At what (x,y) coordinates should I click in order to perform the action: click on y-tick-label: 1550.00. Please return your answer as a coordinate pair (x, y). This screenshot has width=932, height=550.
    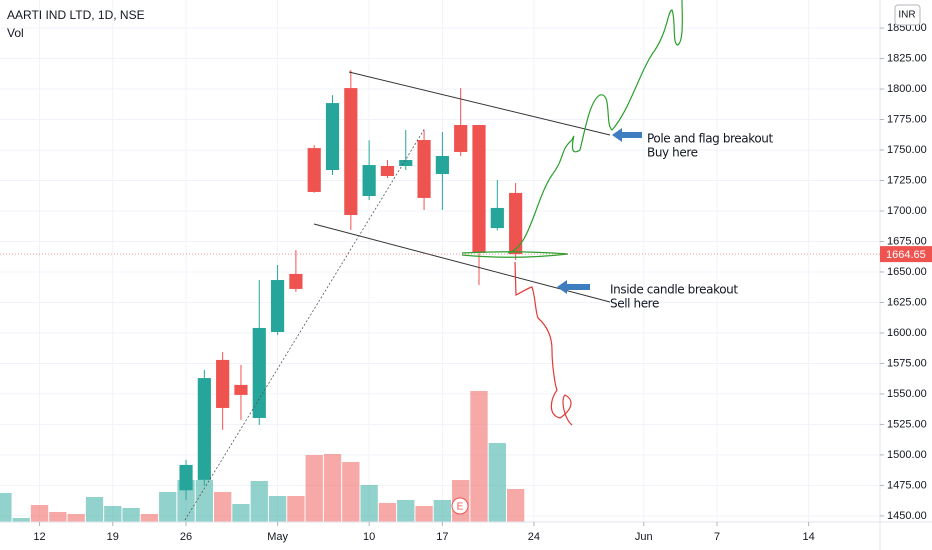
    Looking at the image, I should click on (907, 394).